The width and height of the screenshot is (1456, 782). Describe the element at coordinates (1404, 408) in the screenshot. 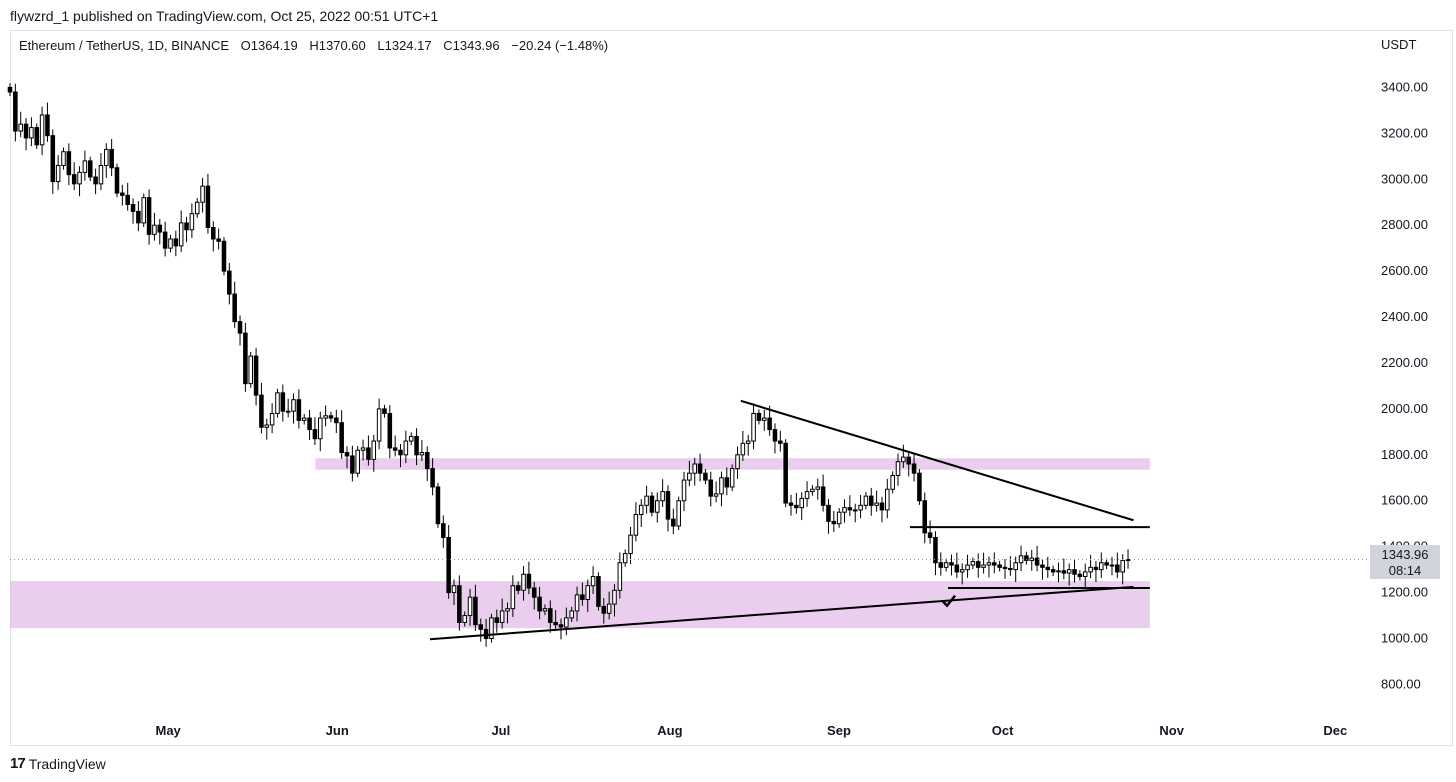

I see `price-tick-label: 2000.00` at that location.